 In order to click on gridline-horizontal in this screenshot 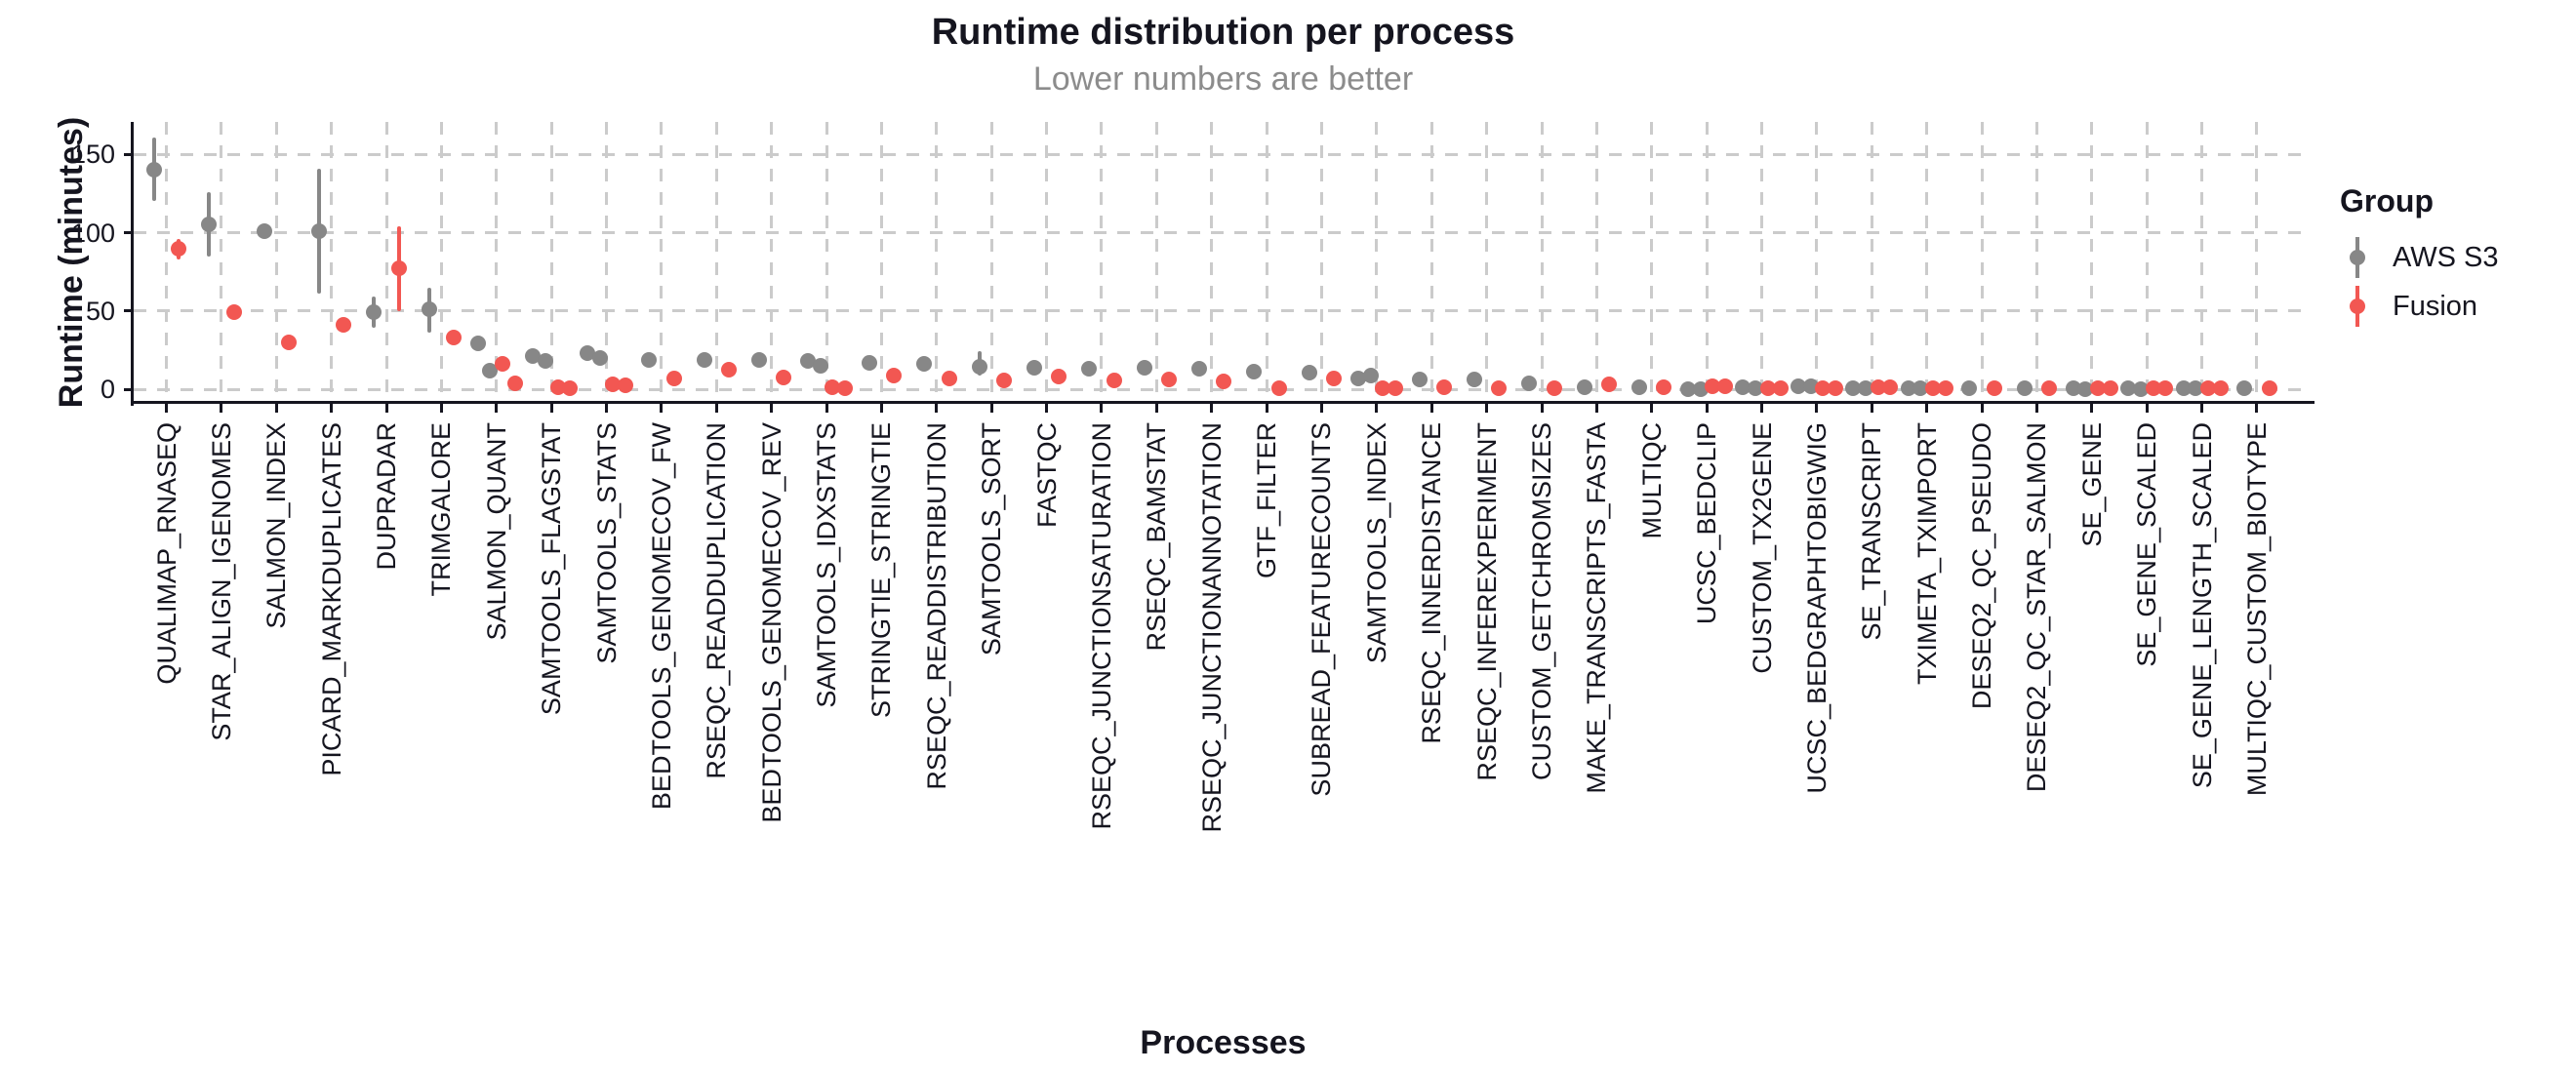, I will do `click(1219, 389)`.